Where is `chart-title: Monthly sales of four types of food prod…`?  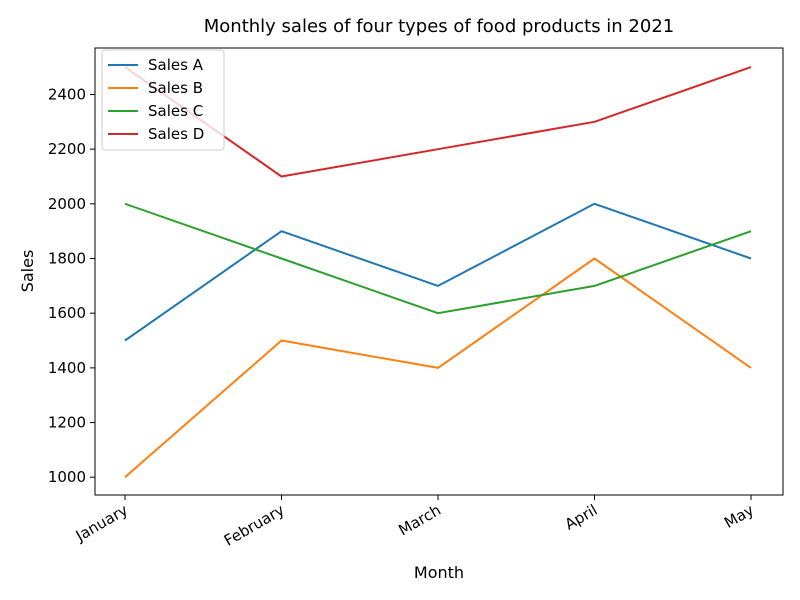 chart-title: Monthly sales of four types of food prod… is located at coordinates (439, 26).